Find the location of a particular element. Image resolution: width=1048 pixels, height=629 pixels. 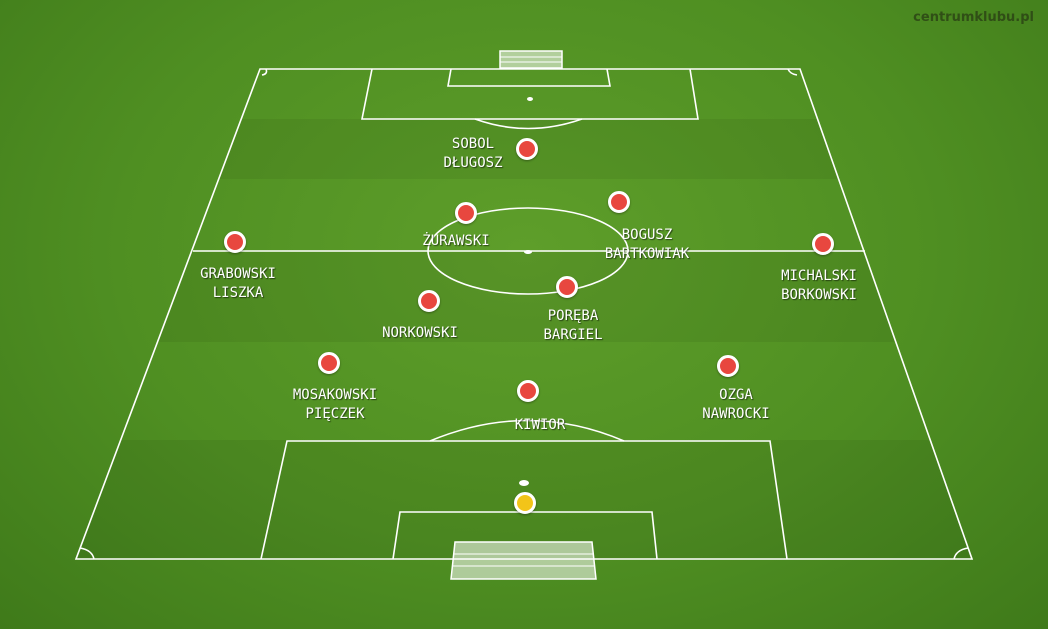

player-name: GRABOWSKI LISZKA is located at coordinates (238, 283).